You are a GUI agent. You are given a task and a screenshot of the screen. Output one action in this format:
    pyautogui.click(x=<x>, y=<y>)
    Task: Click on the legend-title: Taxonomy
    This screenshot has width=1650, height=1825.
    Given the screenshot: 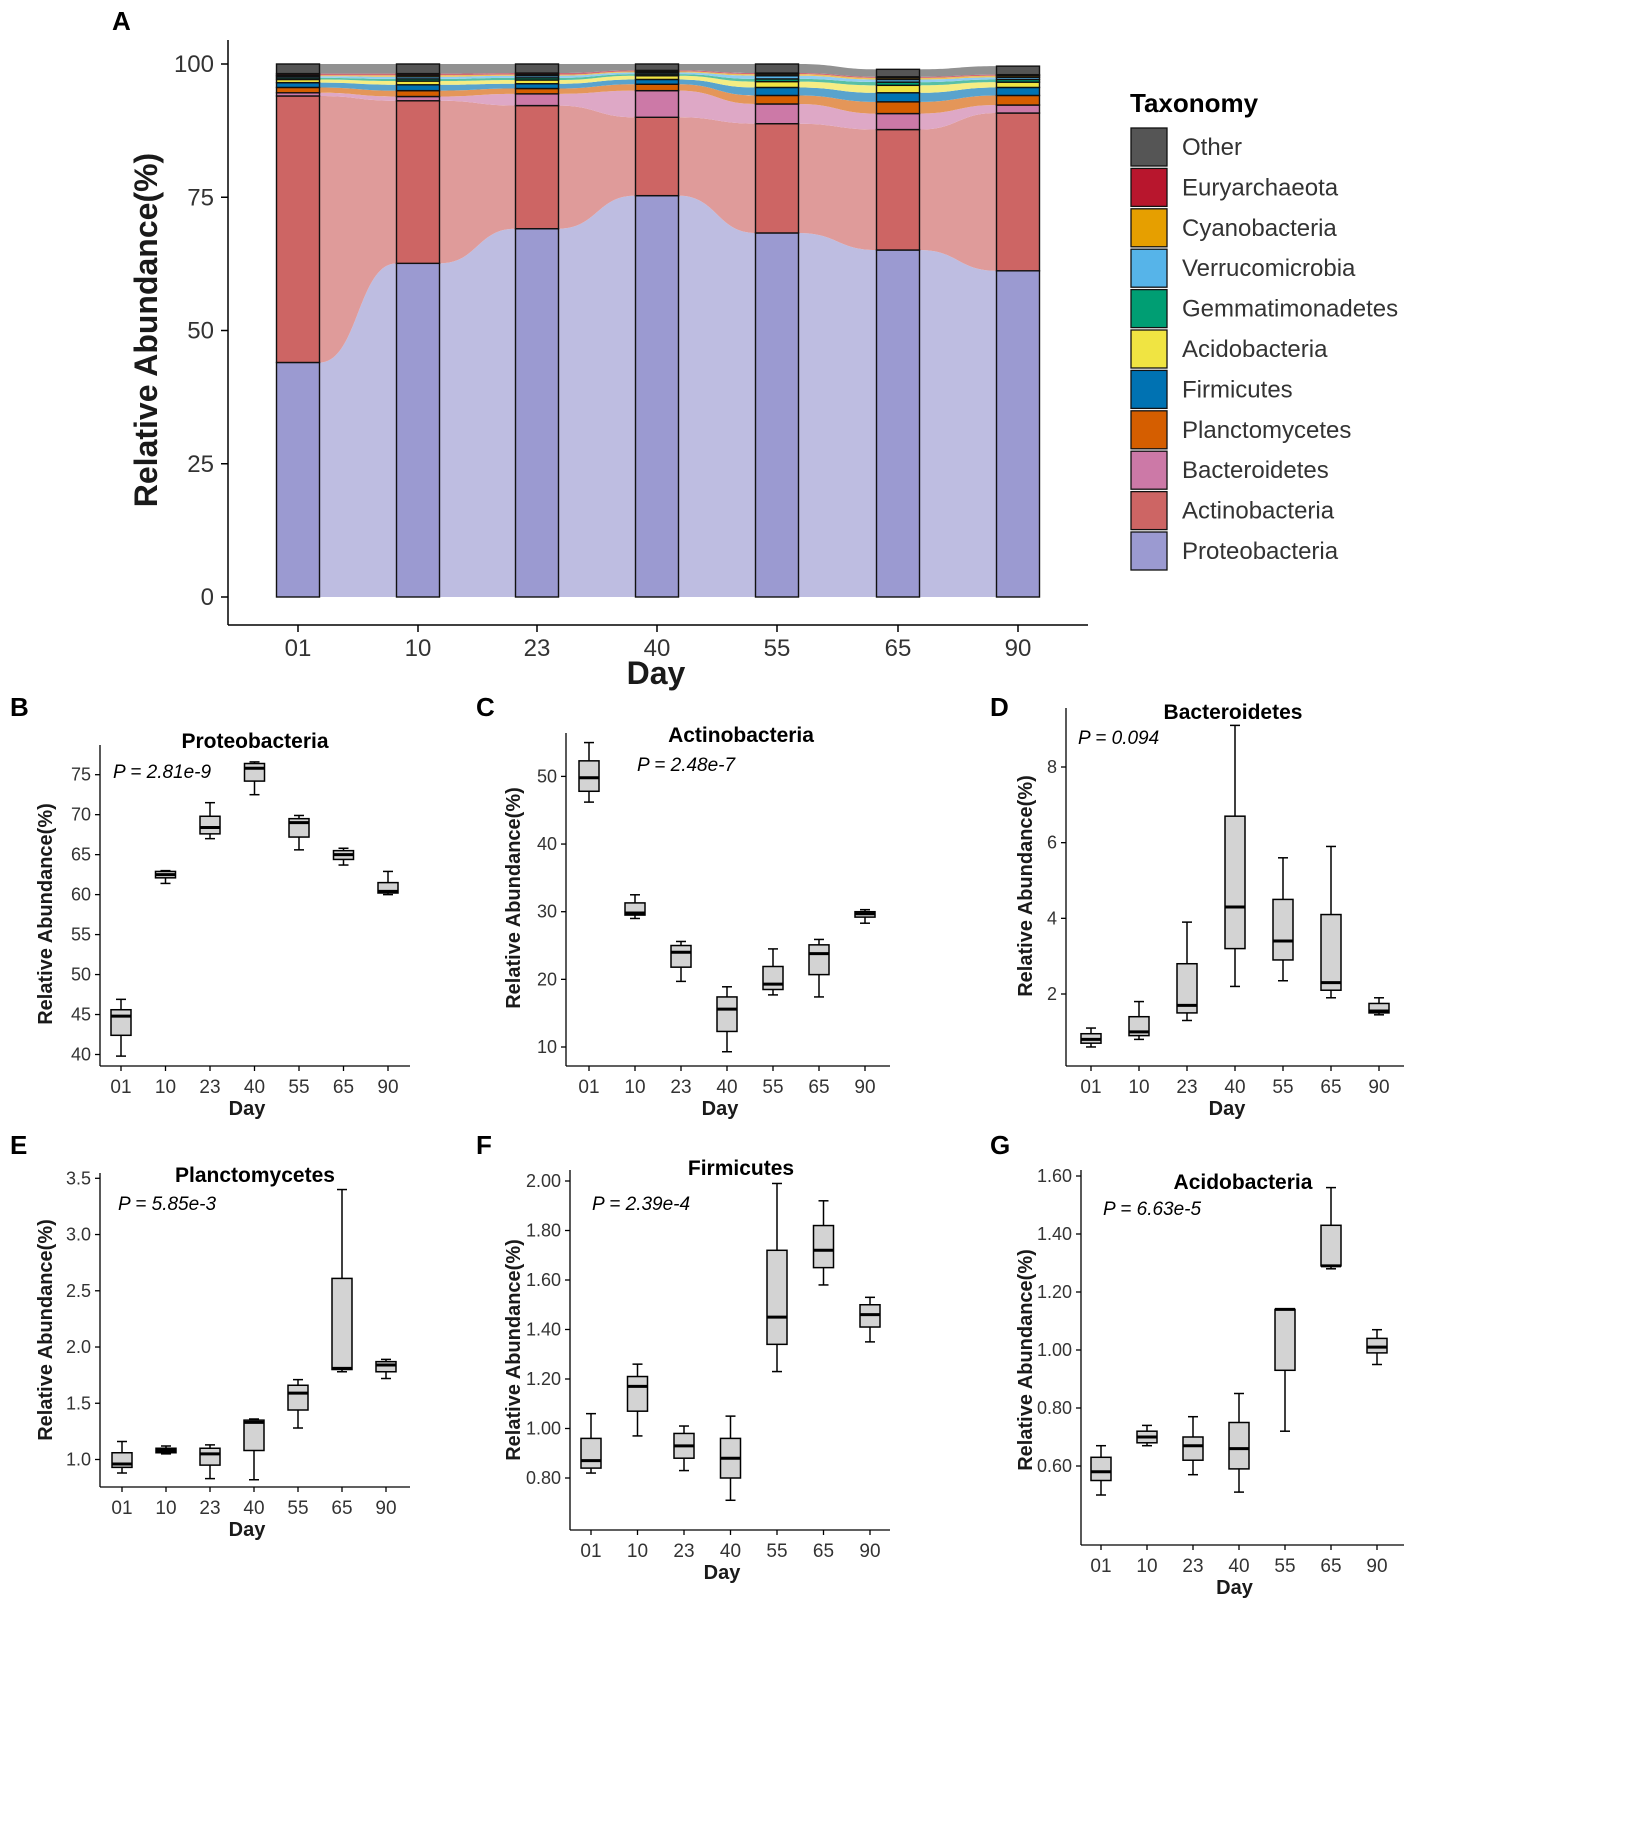 What is the action you would take?
    pyautogui.click(x=1194, y=103)
    